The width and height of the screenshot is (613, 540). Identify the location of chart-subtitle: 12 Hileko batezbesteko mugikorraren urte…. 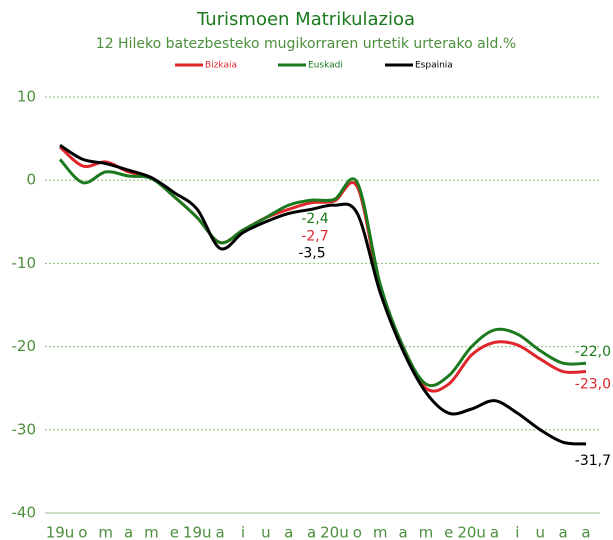
(306, 44).